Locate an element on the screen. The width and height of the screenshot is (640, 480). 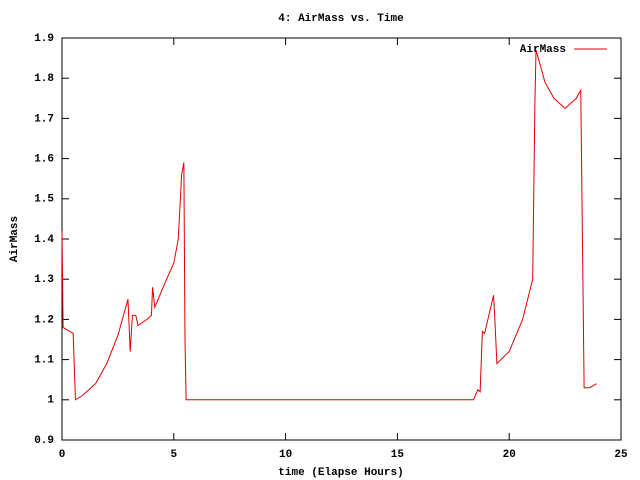
y-axis-label: AirMass is located at coordinates (15, 239).